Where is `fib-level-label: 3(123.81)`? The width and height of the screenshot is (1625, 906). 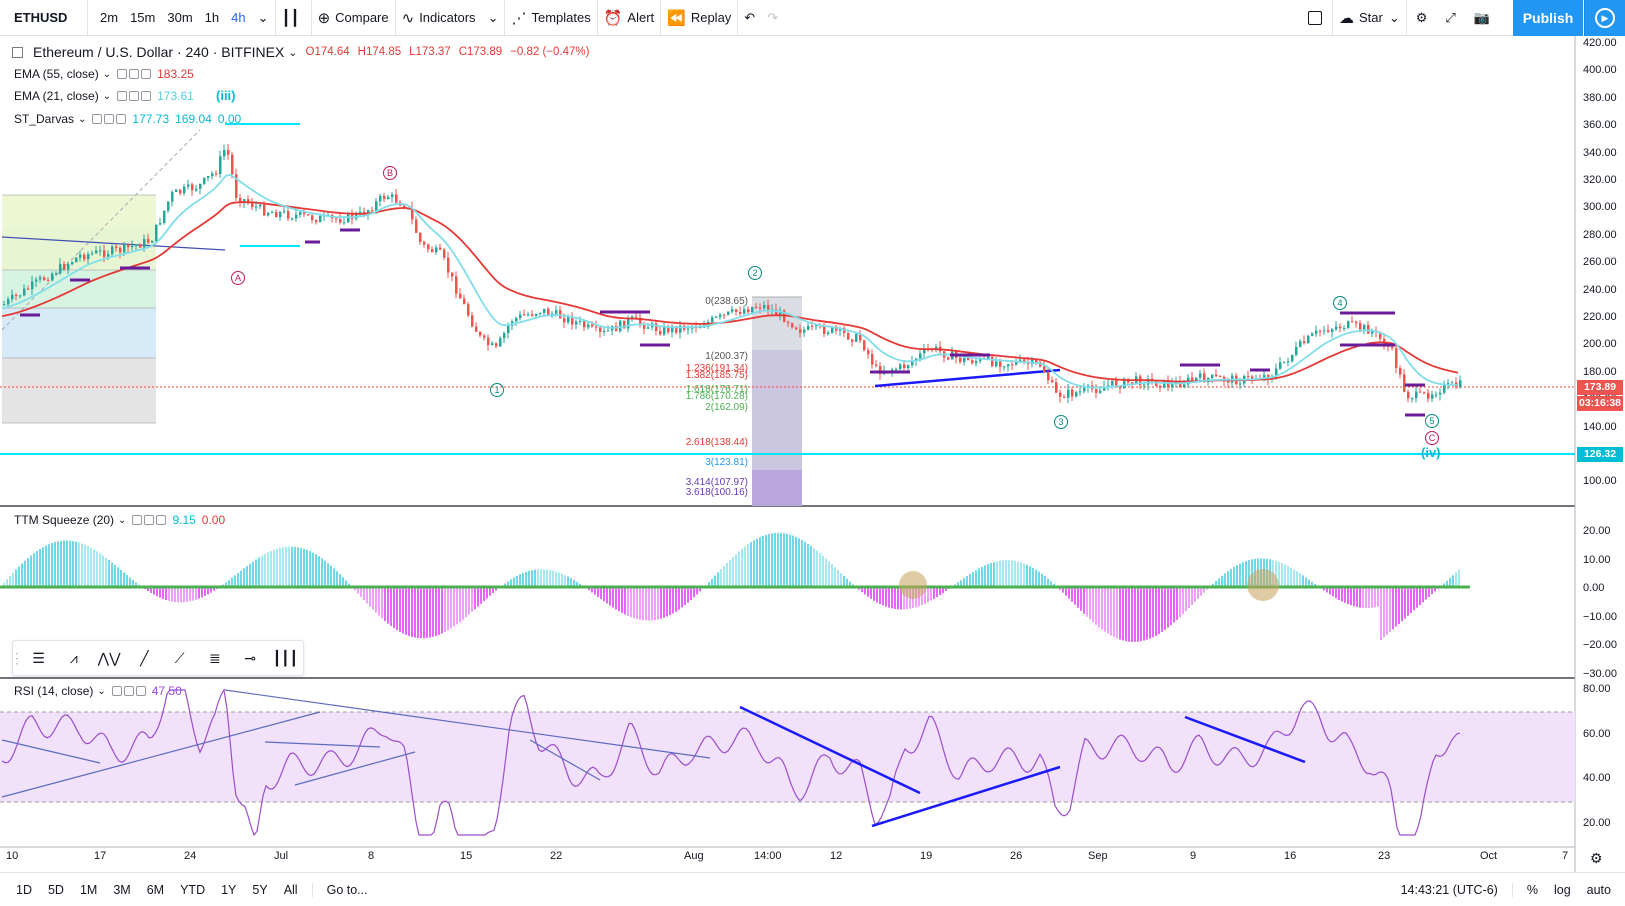 fib-level-label: 3(123.81) is located at coordinates (726, 462).